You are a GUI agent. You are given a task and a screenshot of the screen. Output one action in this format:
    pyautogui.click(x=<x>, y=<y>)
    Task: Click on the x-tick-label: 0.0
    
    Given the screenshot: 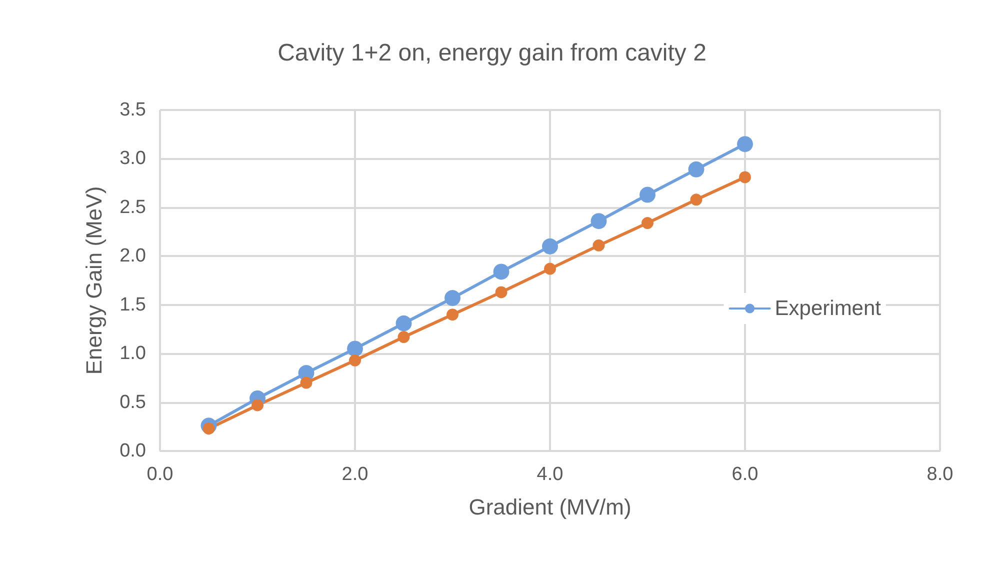 What is the action you would take?
    pyautogui.click(x=160, y=474)
    